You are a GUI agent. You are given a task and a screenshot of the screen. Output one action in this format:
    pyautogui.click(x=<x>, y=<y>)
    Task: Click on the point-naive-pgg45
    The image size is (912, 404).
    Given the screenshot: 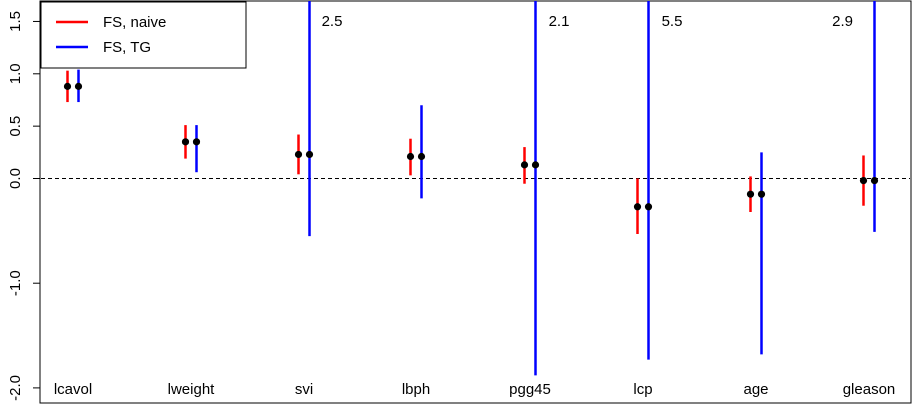 What is the action you would take?
    pyautogui.click(x=524, y=165)
    